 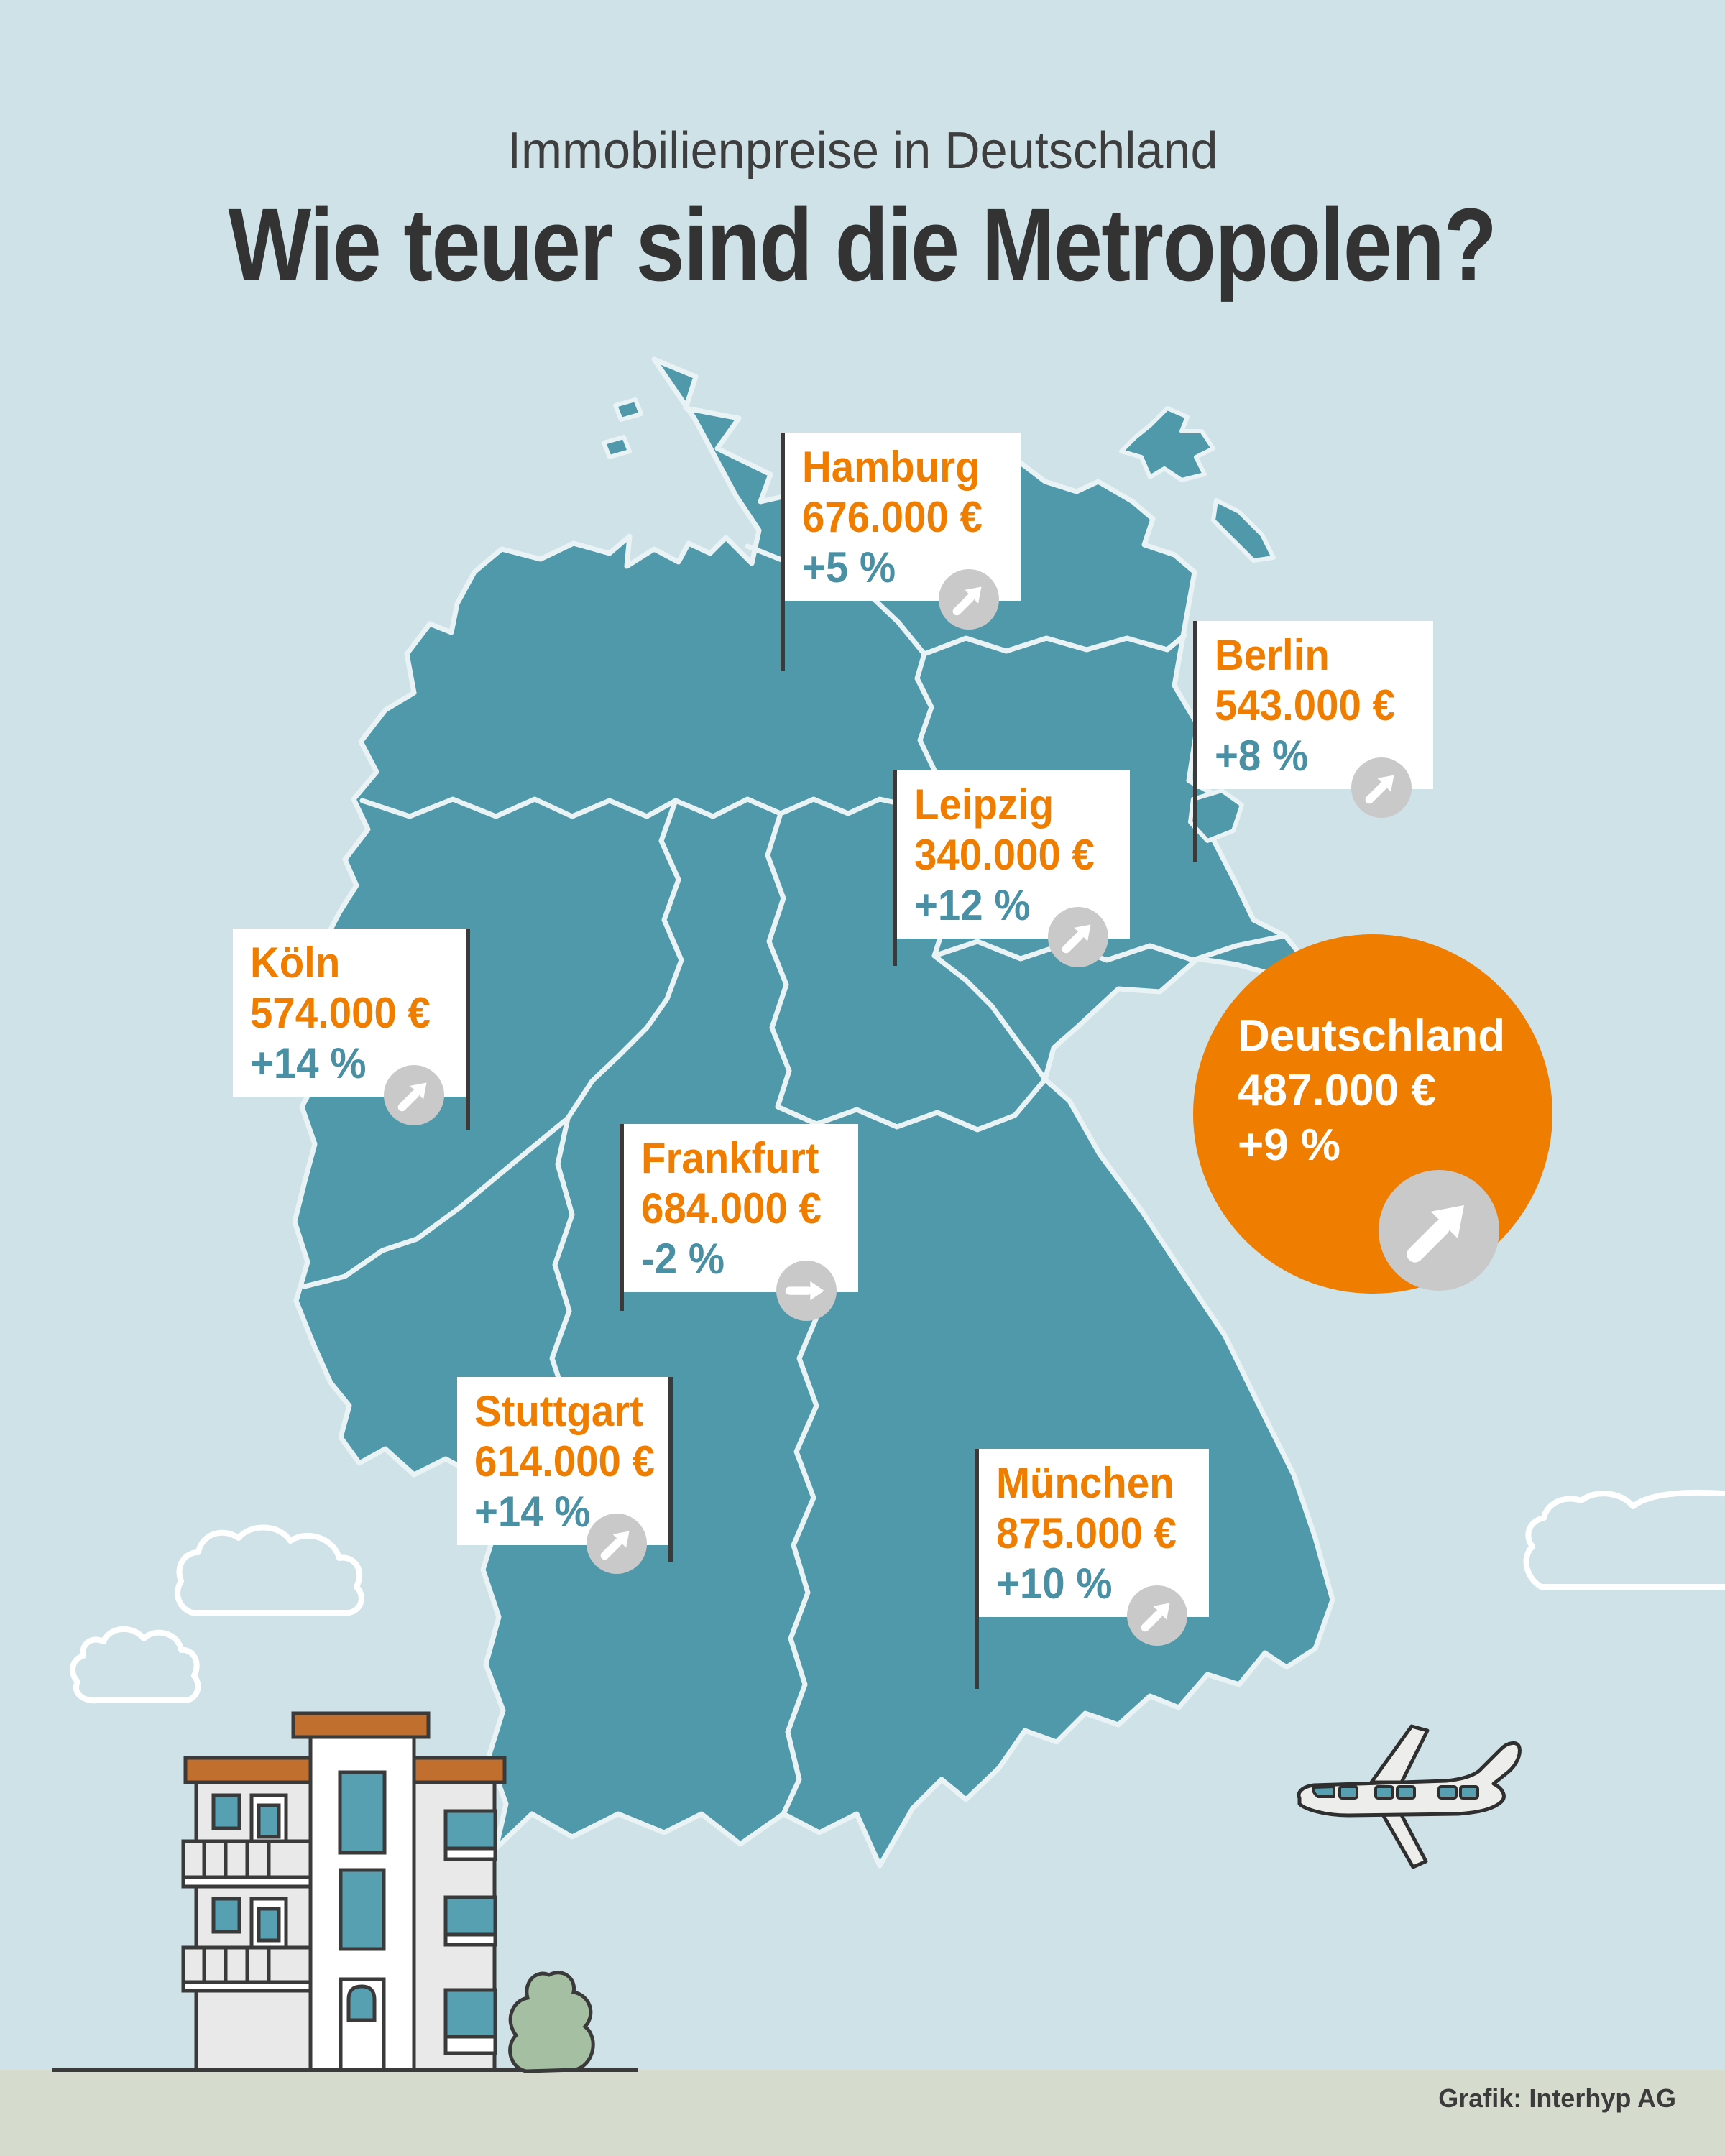 What do you see at coordinates (551, 2022) in the screenshot?
I see `bush-illustration` at bounding box center [551, 2022].